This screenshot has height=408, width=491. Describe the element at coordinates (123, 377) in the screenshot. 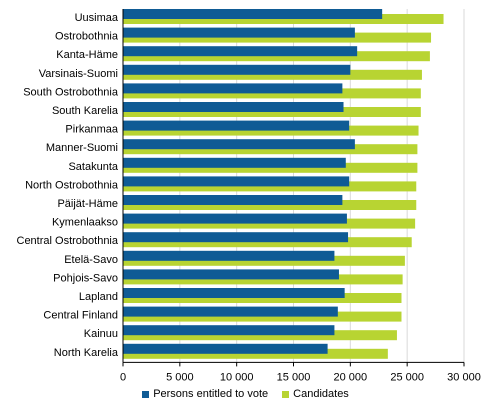

I see `x-tick-label-0: 0` at that location.